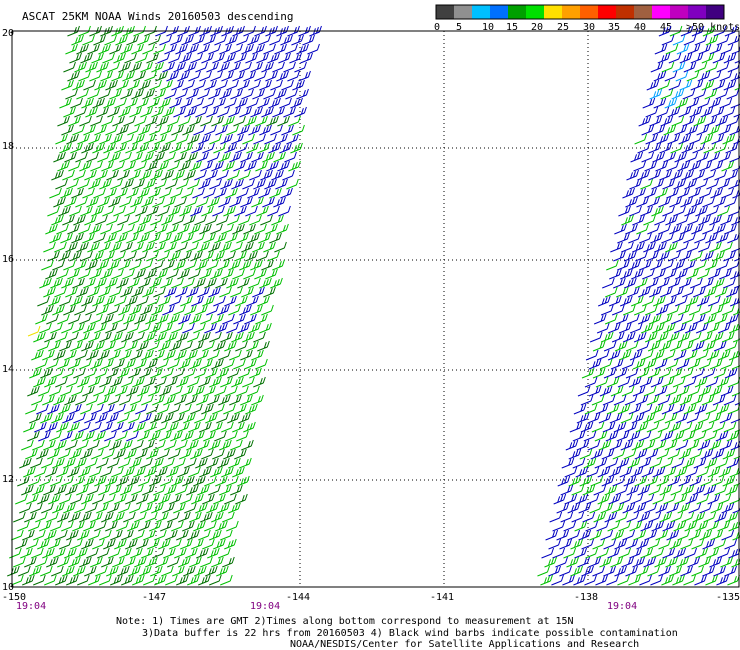 The width and height of the screenshot is (740, 650). What do you see at coordinates (666, 27) in the screenshot?
I see `colorbar-label: 45` at bounding box center [666, 27].